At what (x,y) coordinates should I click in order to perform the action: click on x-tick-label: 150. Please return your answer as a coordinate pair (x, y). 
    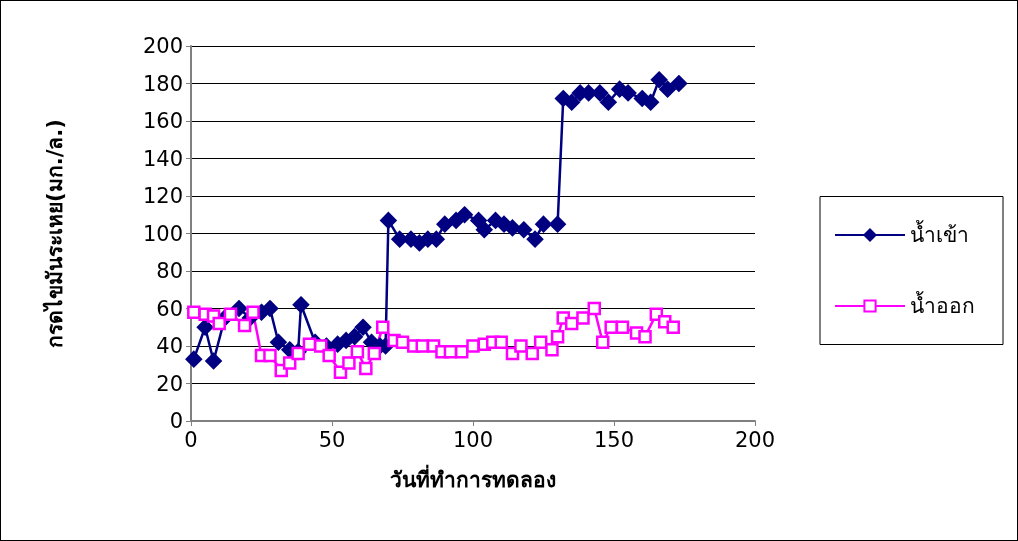
    Looking at the image, I should click on (614, 439).